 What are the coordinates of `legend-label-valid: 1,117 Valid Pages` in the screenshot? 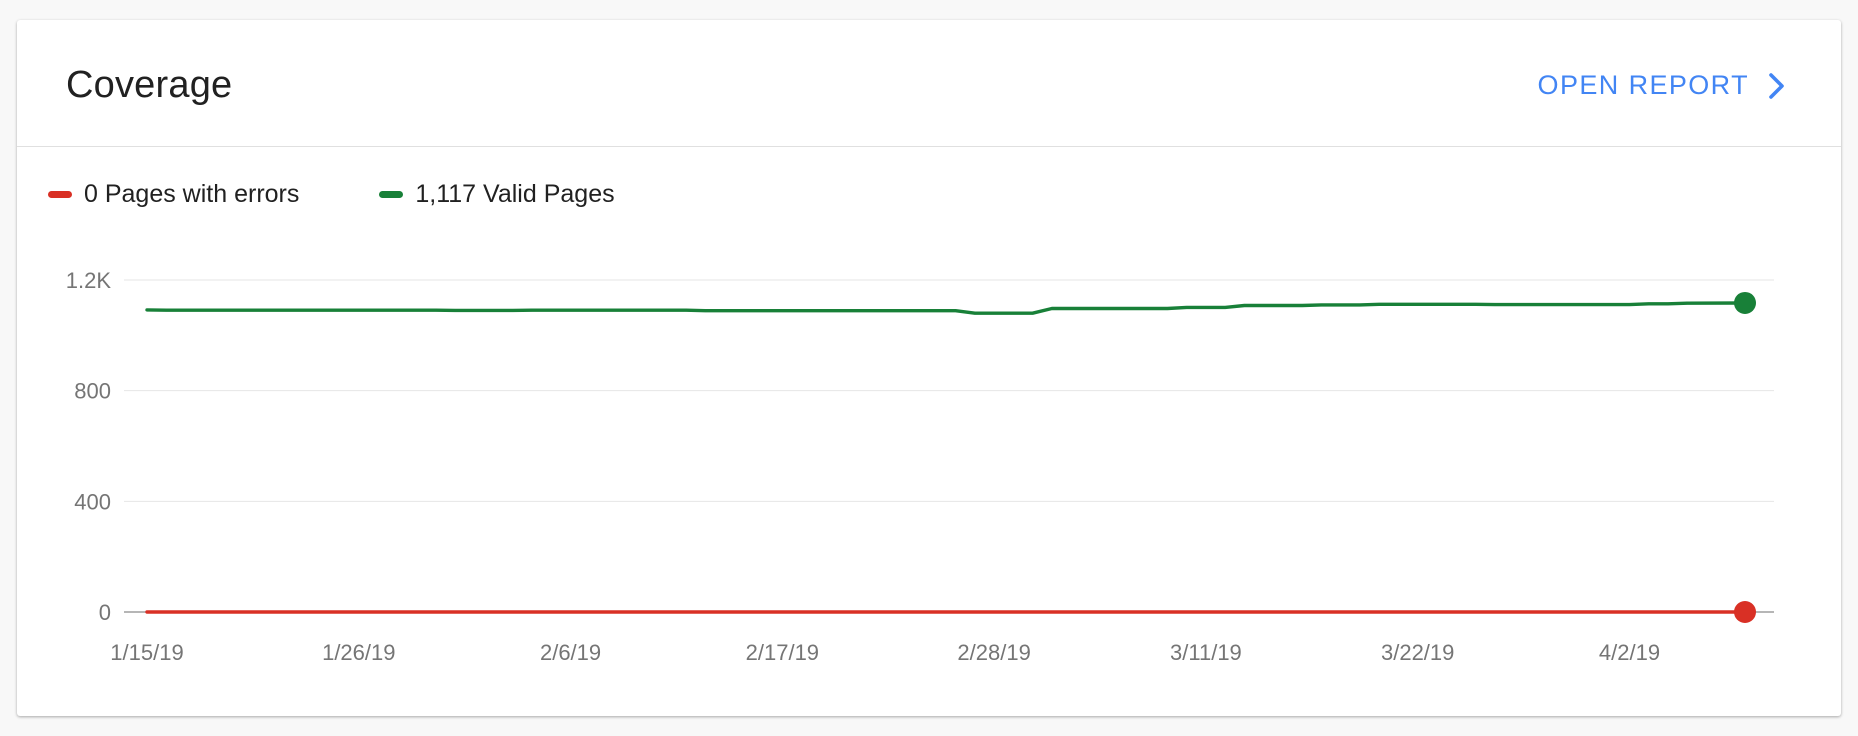 It's located at (515, 194).